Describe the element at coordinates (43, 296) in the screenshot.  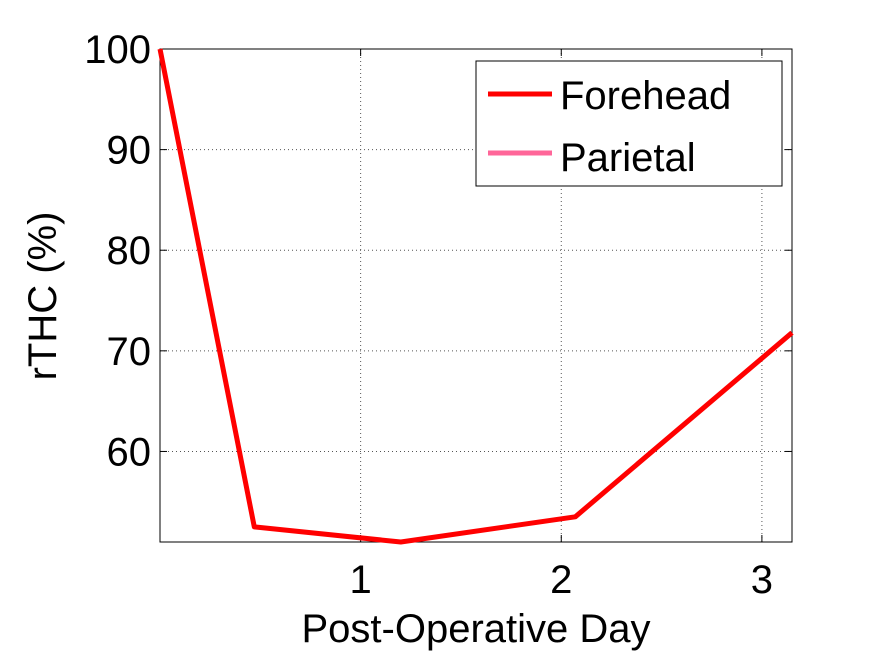
I see `y-axis-label: rTHC (%)` at that location.